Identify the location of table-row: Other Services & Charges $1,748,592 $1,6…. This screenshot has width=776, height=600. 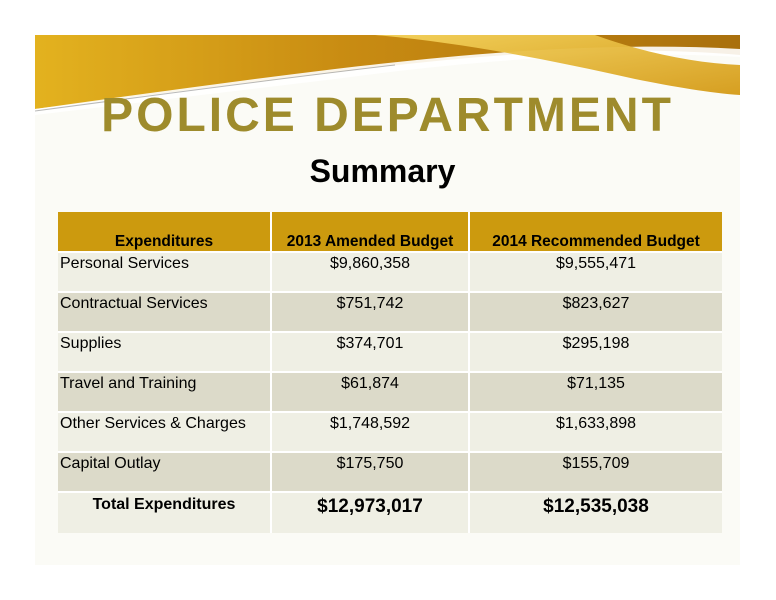
(390, 431).